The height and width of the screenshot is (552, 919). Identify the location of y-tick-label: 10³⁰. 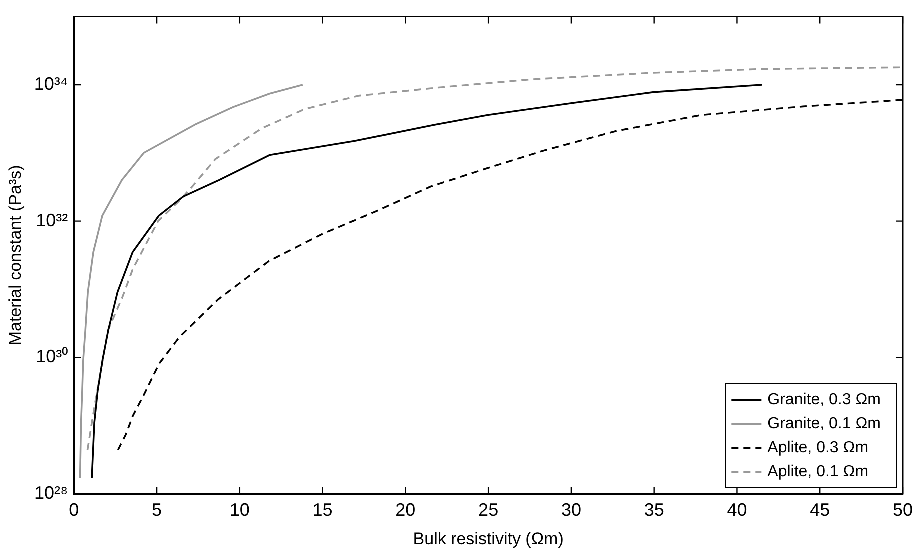
(52, 356).